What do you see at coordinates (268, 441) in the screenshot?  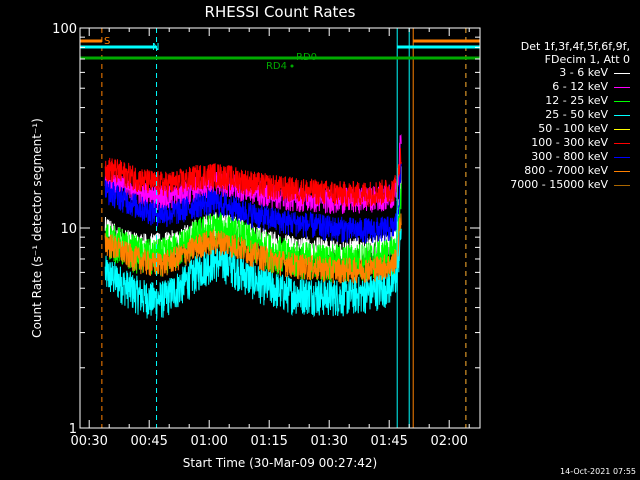 I see `x-tick-label: 01:15` at bounding box center [268, 441].